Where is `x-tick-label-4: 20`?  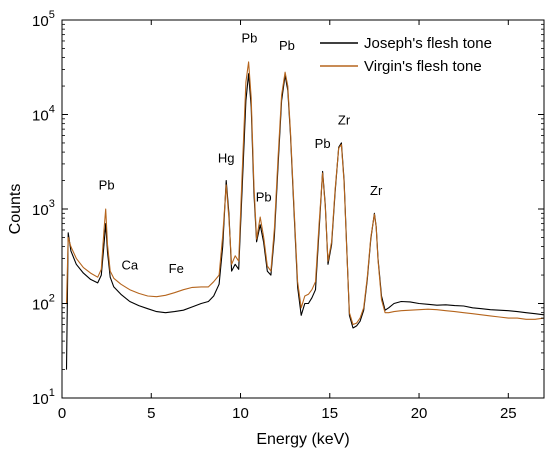 x-tick-label-4: 20 is located at coordinates (419, 413).